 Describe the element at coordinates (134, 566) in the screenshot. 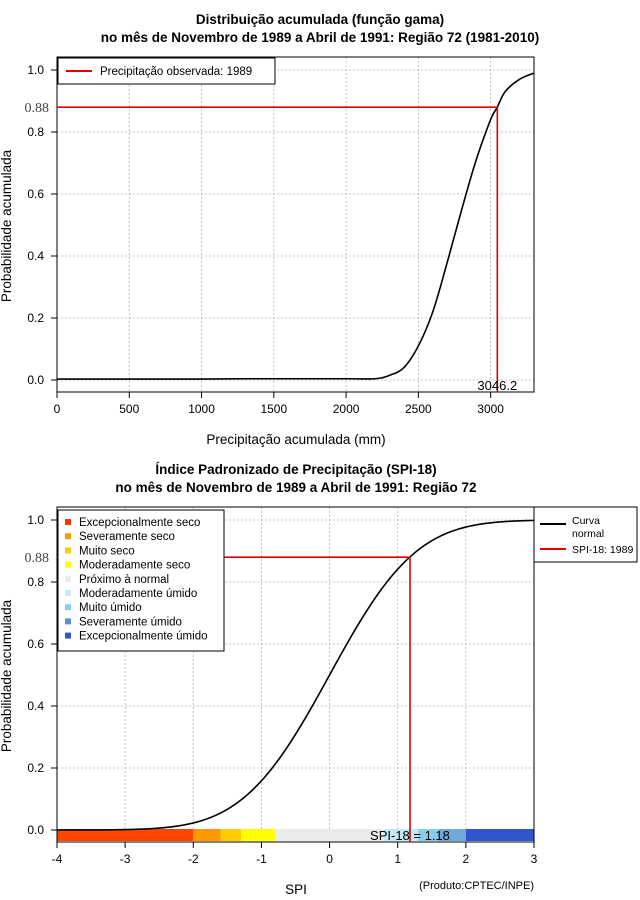

I see `category-label-3: Moderadamente seco` at that location.